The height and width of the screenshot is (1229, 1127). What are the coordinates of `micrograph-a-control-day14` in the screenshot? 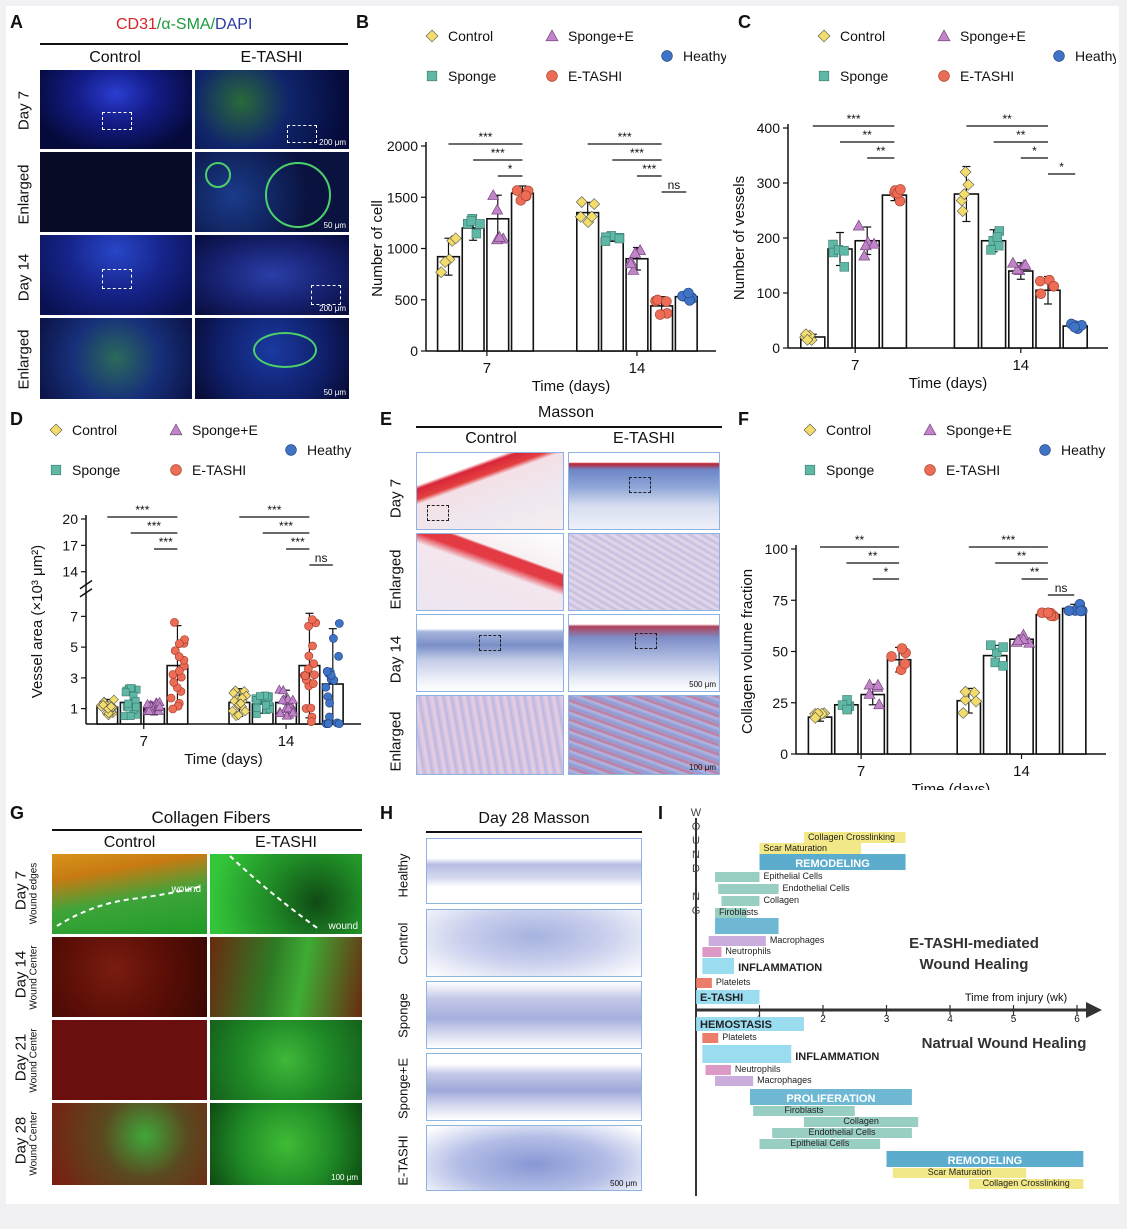 It's located at (116, 275).